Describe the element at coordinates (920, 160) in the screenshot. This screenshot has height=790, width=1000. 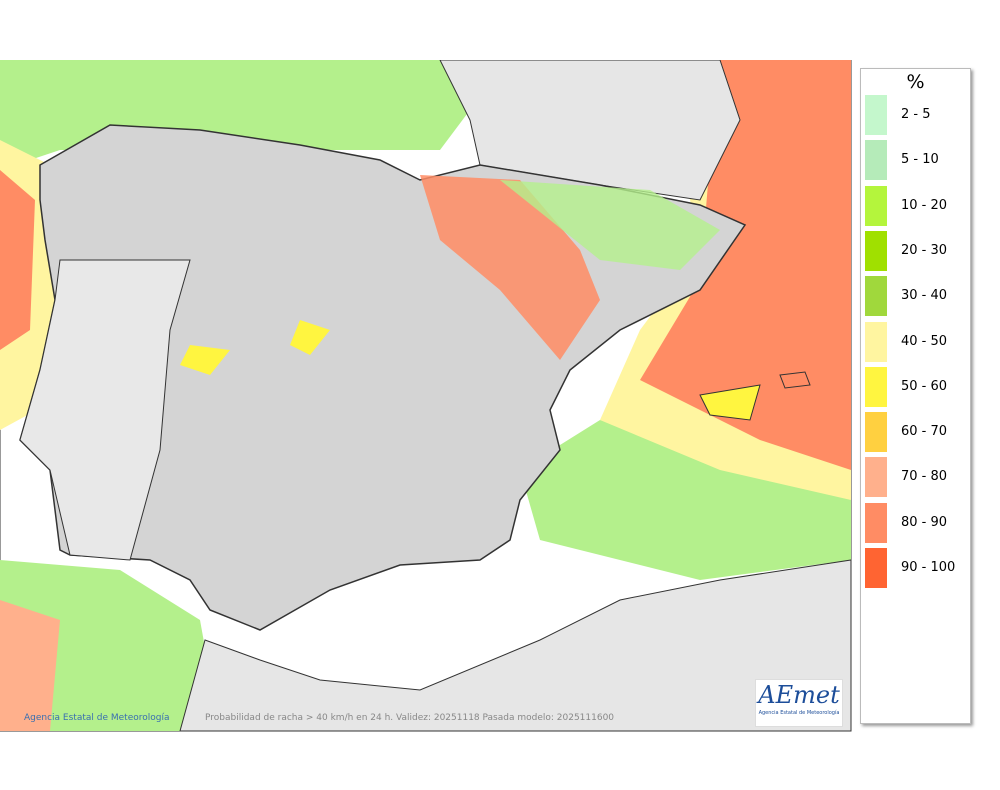
I see `legend-label: 5 - 10` at that location.